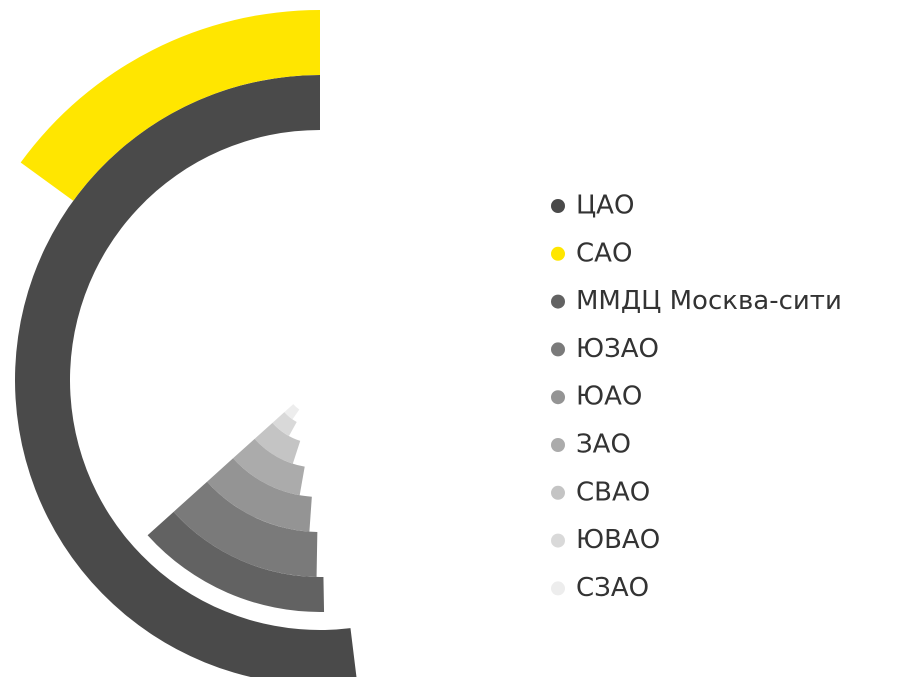  I want to click on legend-label: САО, so click(604, 253).